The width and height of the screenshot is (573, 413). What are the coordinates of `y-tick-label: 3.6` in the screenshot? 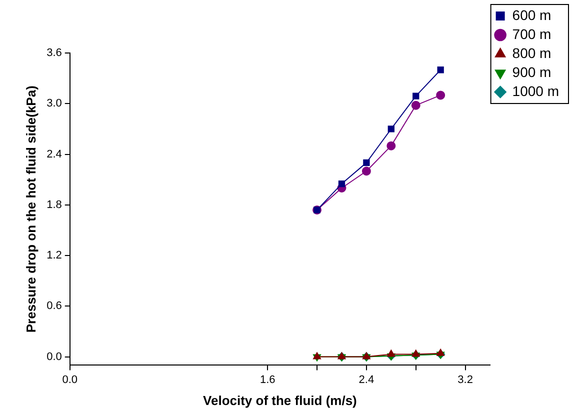 It's located at (54, 53).